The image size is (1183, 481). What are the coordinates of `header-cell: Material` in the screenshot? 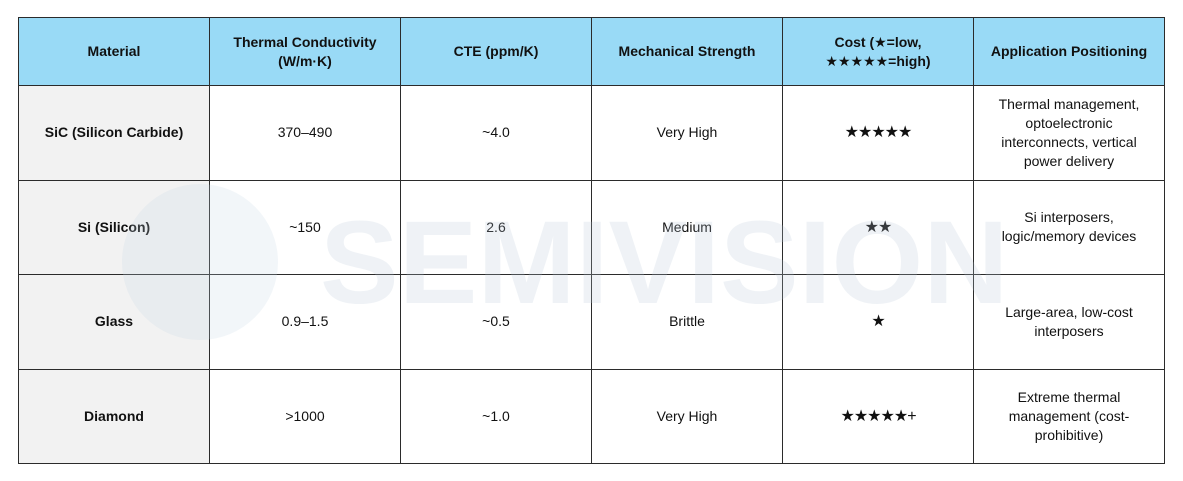 It's located at (114, 51).